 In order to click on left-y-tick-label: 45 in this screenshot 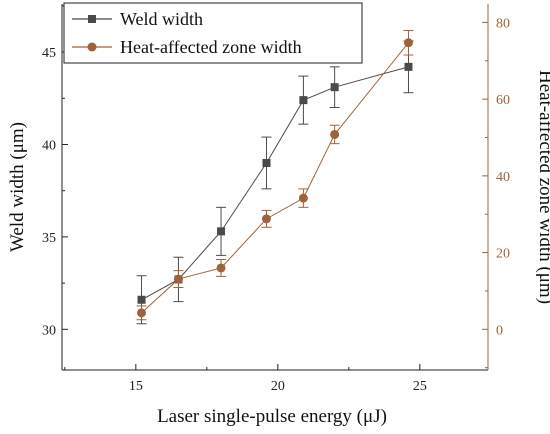, I will do `click(49, 53)`.